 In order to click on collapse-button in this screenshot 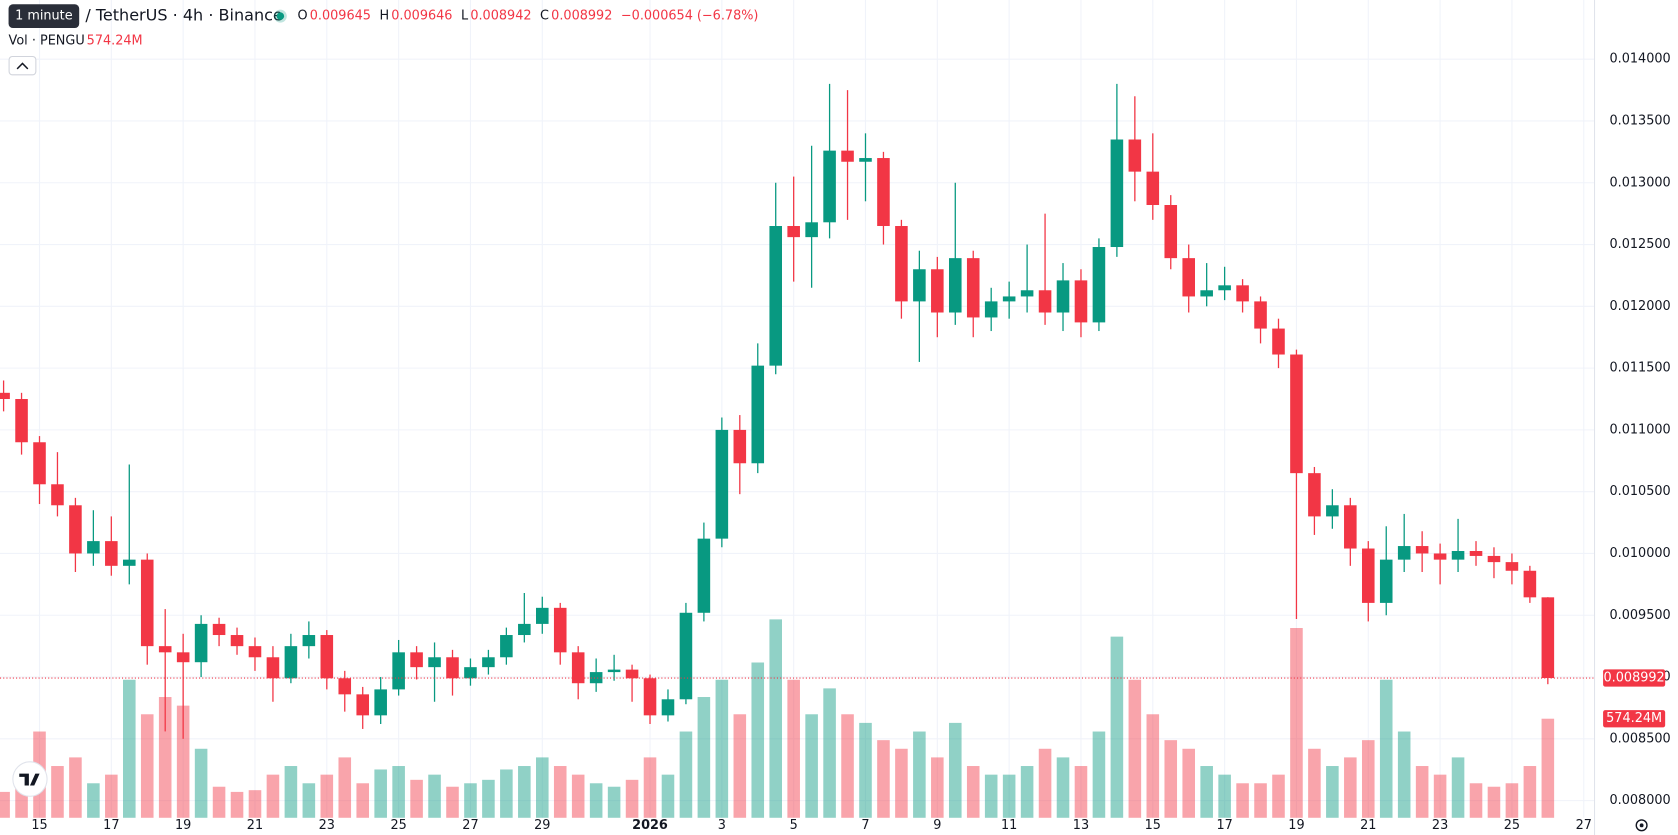, I will do `click(22, 65)`.